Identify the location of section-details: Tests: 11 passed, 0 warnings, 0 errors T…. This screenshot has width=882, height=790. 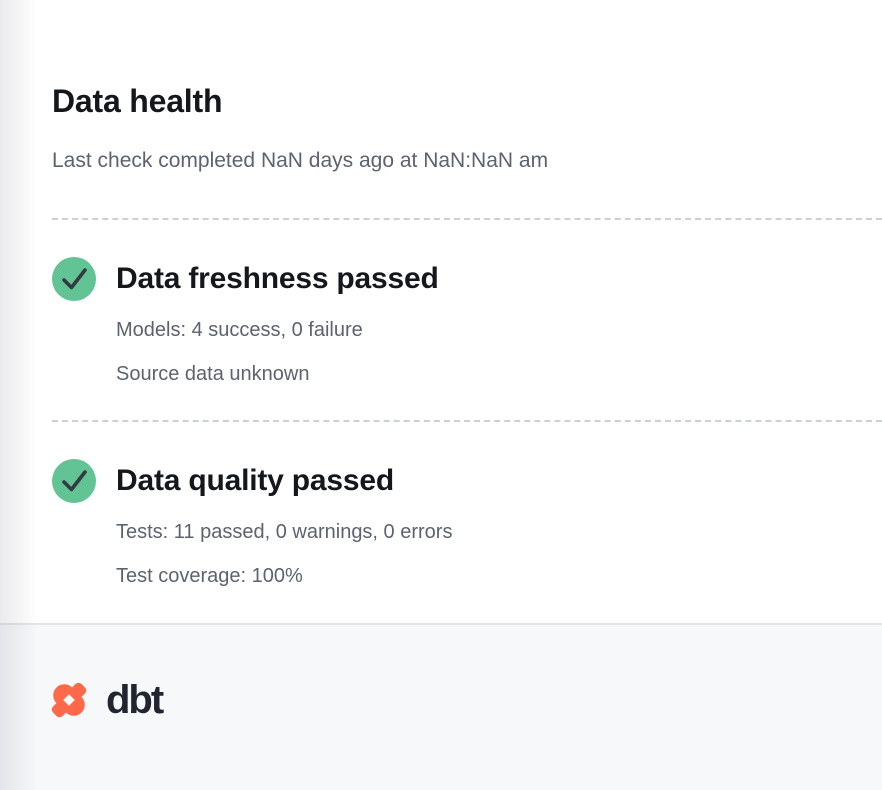
(499, 554).